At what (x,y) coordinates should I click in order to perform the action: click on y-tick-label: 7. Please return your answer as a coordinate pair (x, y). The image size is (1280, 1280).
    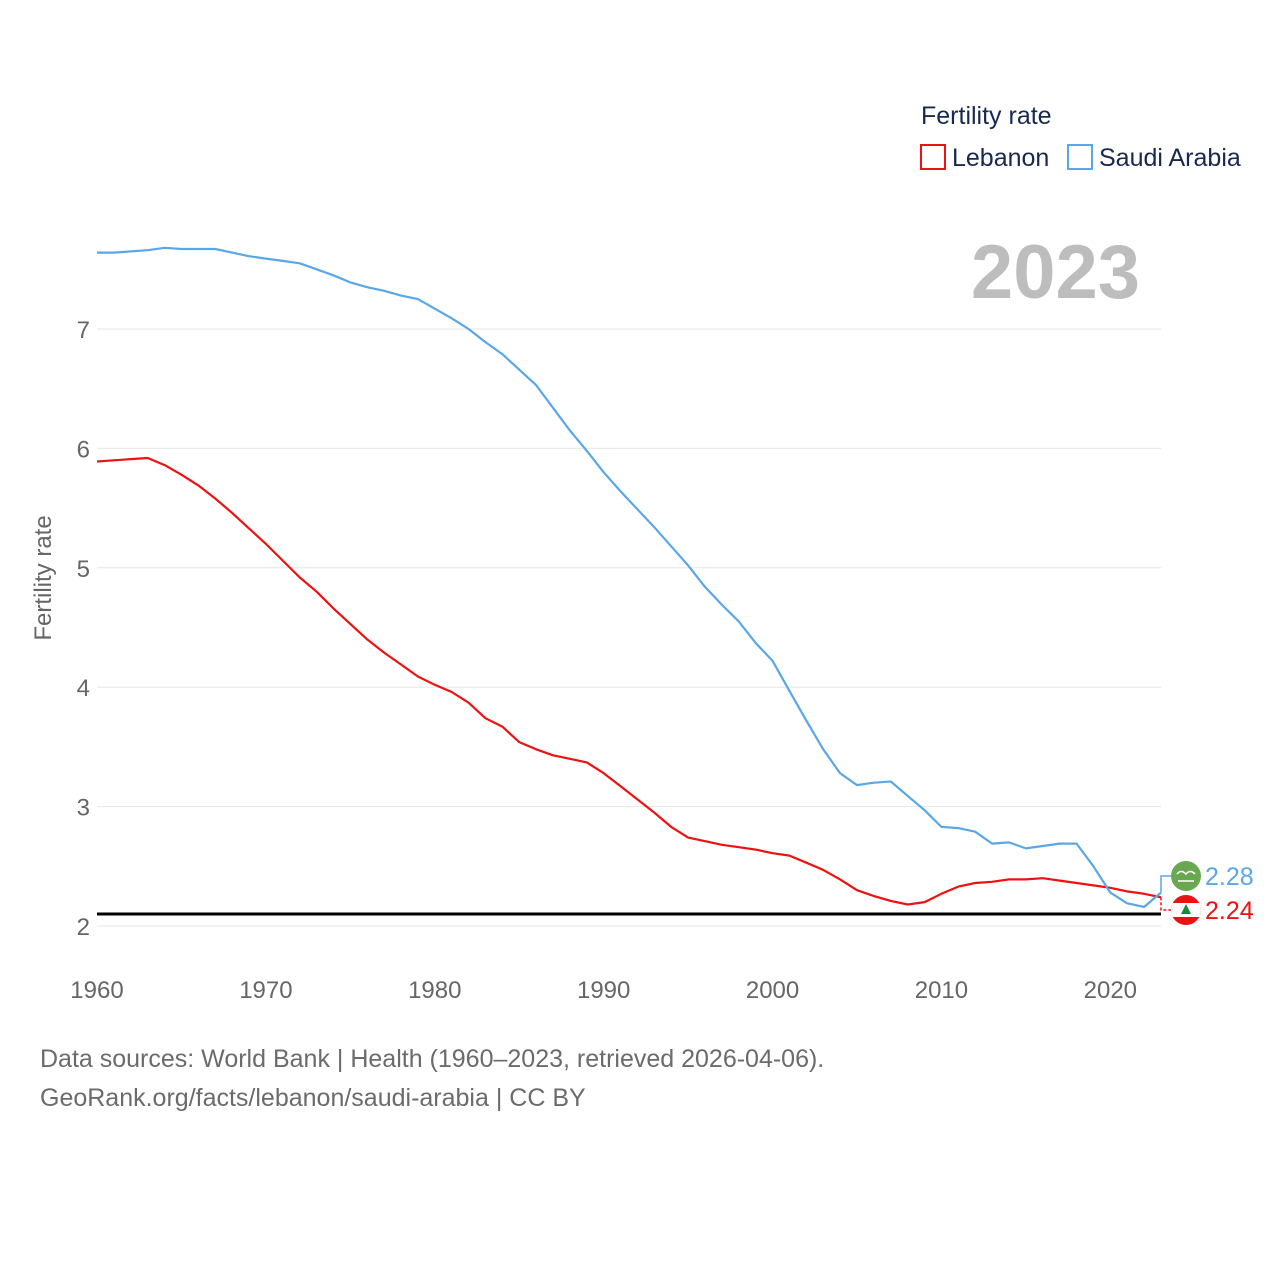
    Looking at the image, I should click on (83, 330).